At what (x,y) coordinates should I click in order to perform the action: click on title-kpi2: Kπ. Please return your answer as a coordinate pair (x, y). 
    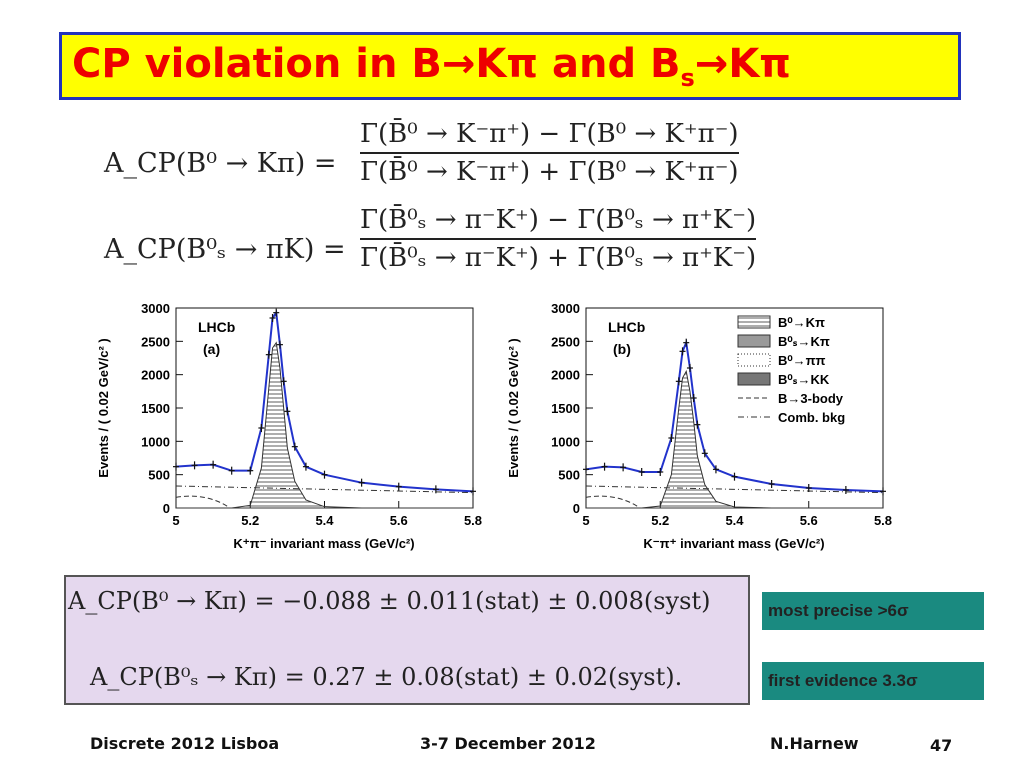
    Looking at the image, I should click on (759, 64).